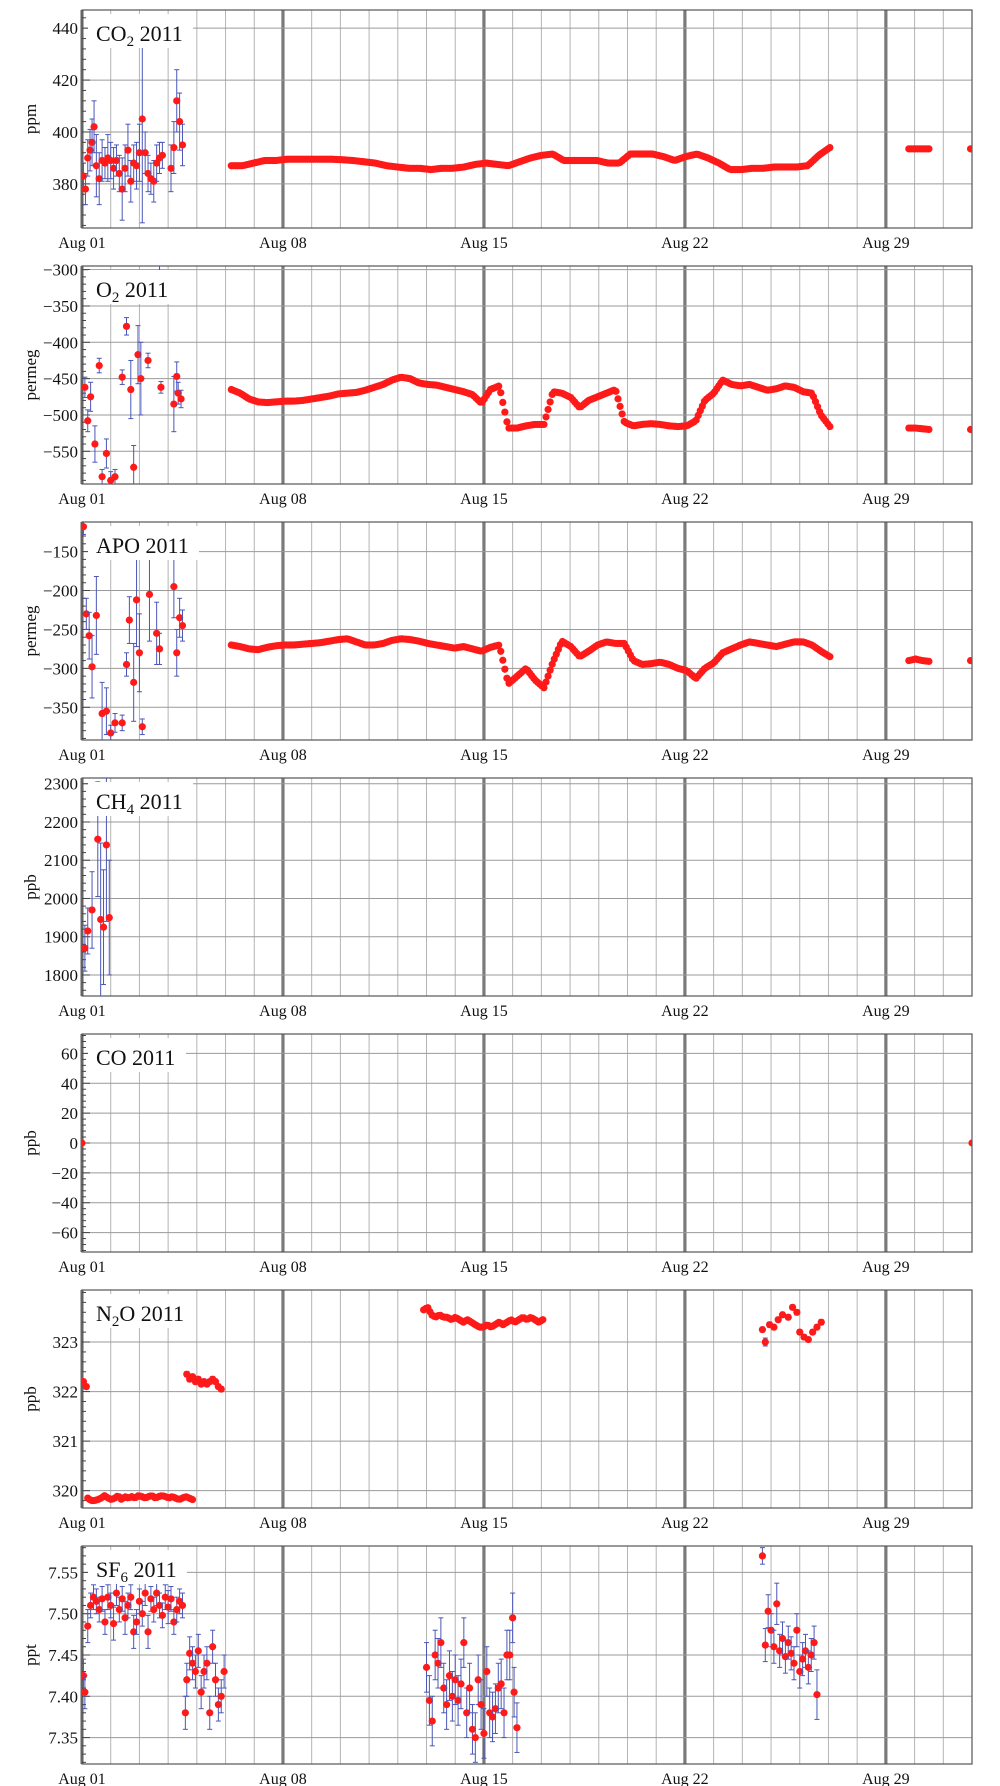 The height and width of the screenshot is (1786, 1000). What do you see at coordinates (66, 1342) in the screenshot?
I see `y-tick-label: 323` at bounding box center [66, 1342].